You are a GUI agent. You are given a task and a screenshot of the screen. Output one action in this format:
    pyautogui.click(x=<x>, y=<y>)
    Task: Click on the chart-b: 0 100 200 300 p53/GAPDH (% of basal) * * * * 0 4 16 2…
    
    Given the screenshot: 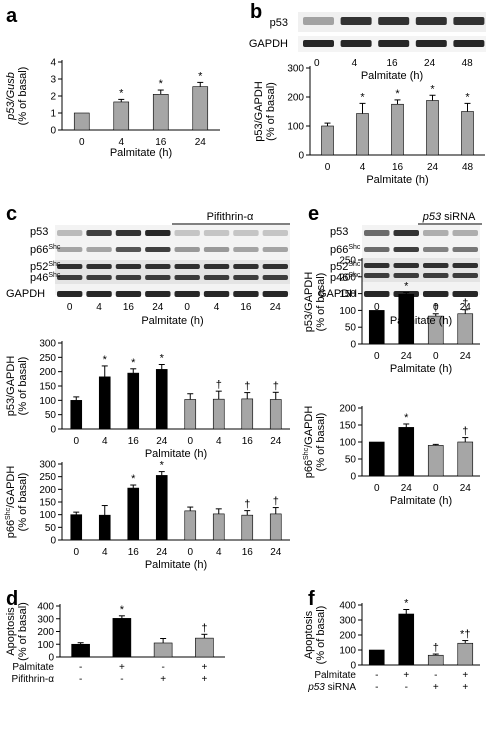 What is the action you would take?
    pyautogui.click(x=369, y=122)
    